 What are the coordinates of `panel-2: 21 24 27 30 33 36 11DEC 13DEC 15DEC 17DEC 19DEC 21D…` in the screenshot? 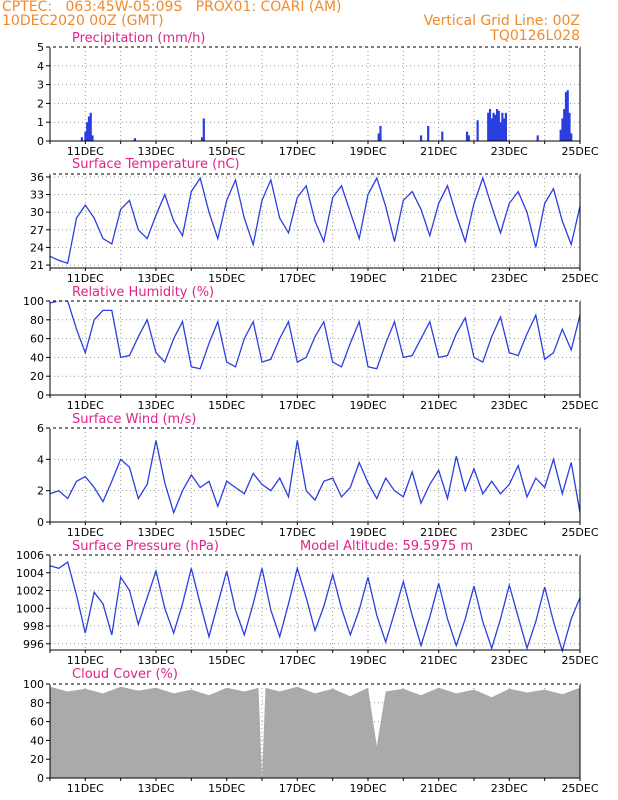 It's located at (314, 221).